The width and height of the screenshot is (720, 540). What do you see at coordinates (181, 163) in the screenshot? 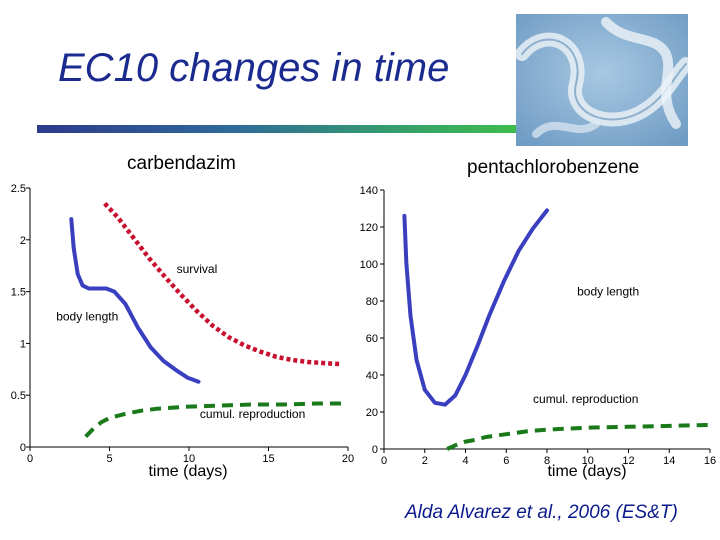
I see `chart-title-carbendazim: carbendazim` at bounding box center [181, 163].